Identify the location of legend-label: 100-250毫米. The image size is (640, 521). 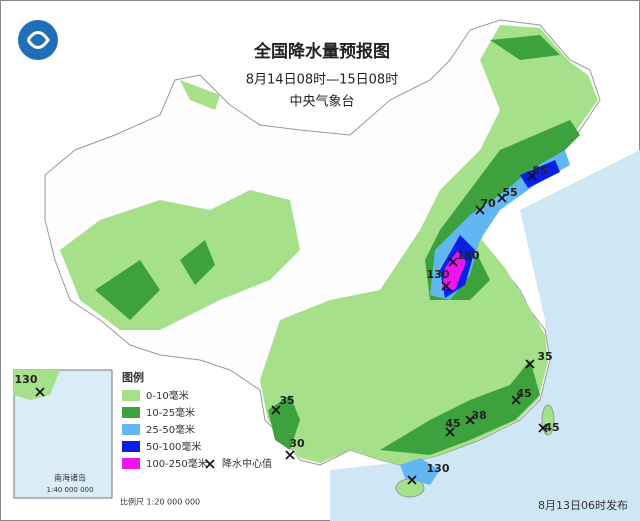
(177, 463).